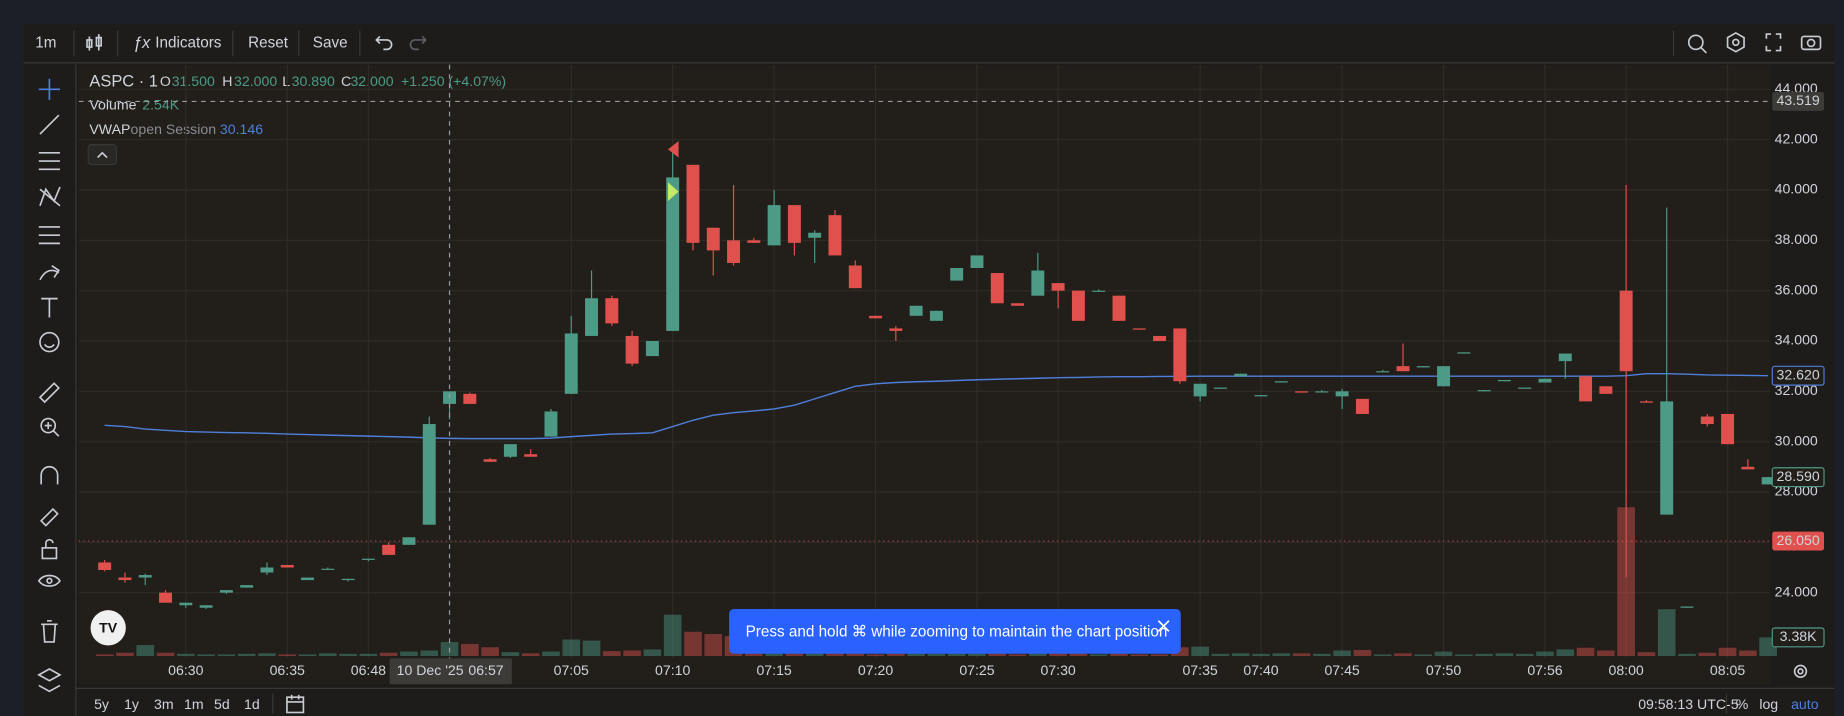  I want to click on legend-close: 32.000, so click(371, 81).